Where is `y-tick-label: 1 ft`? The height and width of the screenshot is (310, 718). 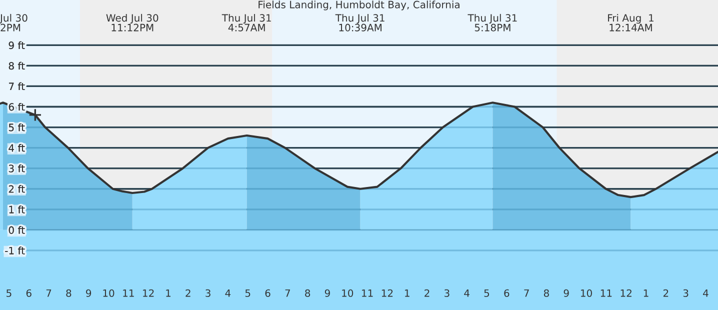
y-tick-label: 1 ft is located at coordinates (17, 210).